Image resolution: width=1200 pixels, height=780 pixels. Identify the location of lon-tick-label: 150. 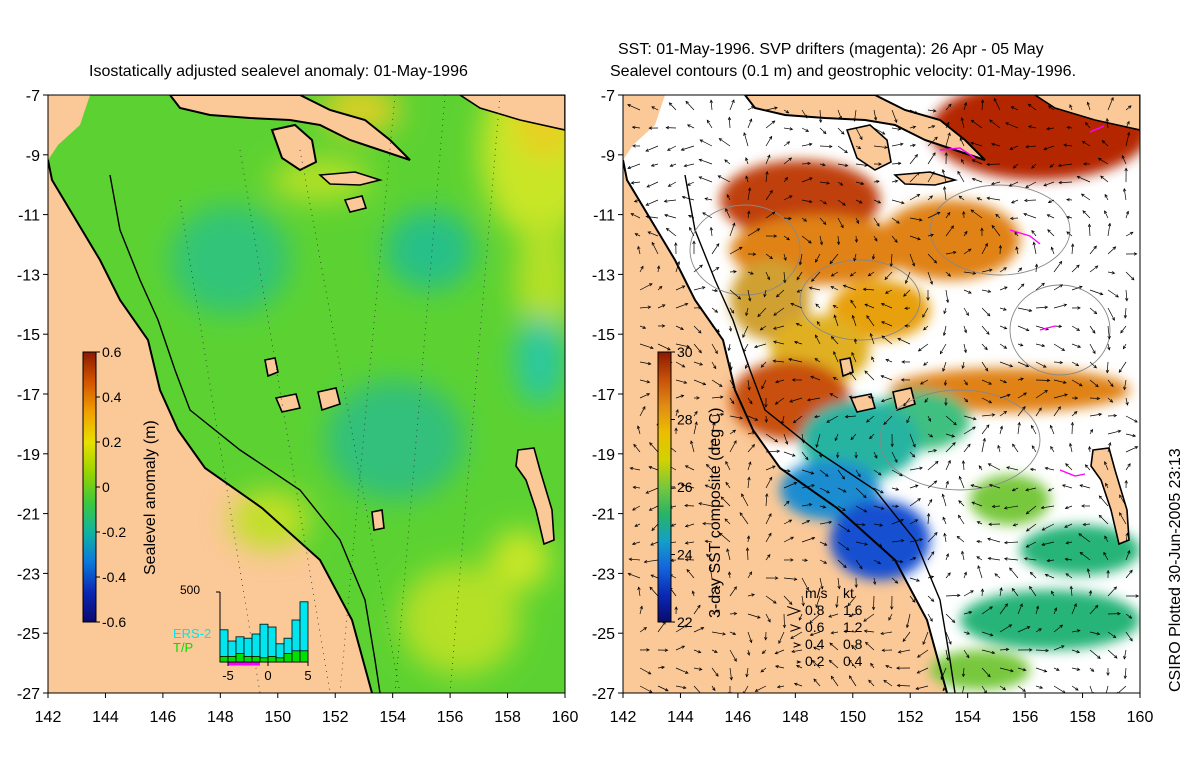
(852, 717).